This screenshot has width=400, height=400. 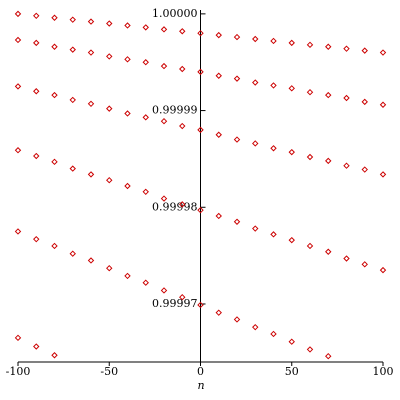 What do you see at coordinates (200, 371) in the screenshot?
I see `x-tick-label: 0` at bounding box center [200, 371].